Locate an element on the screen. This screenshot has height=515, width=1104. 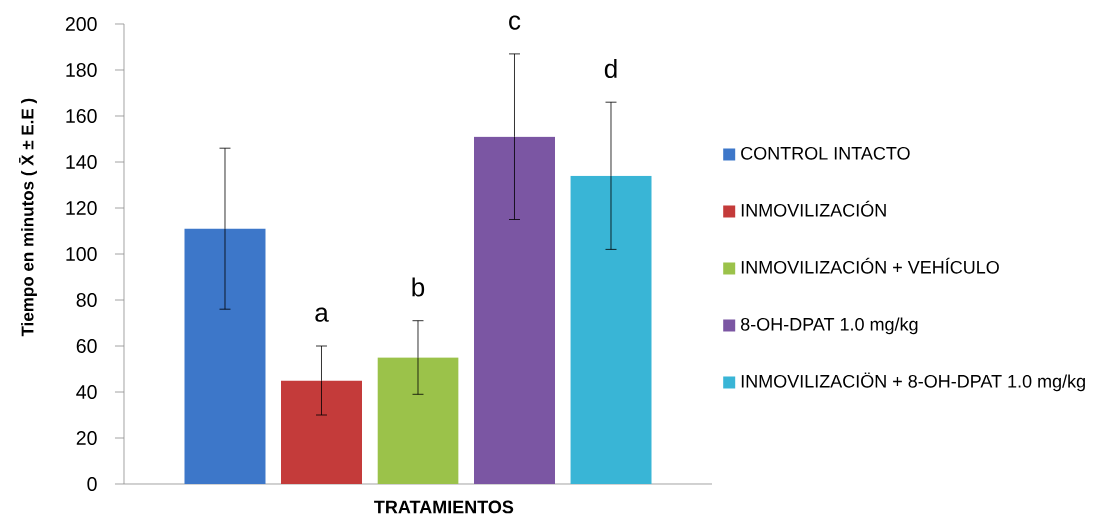
annotation: a is located at coordinates (322, 314).